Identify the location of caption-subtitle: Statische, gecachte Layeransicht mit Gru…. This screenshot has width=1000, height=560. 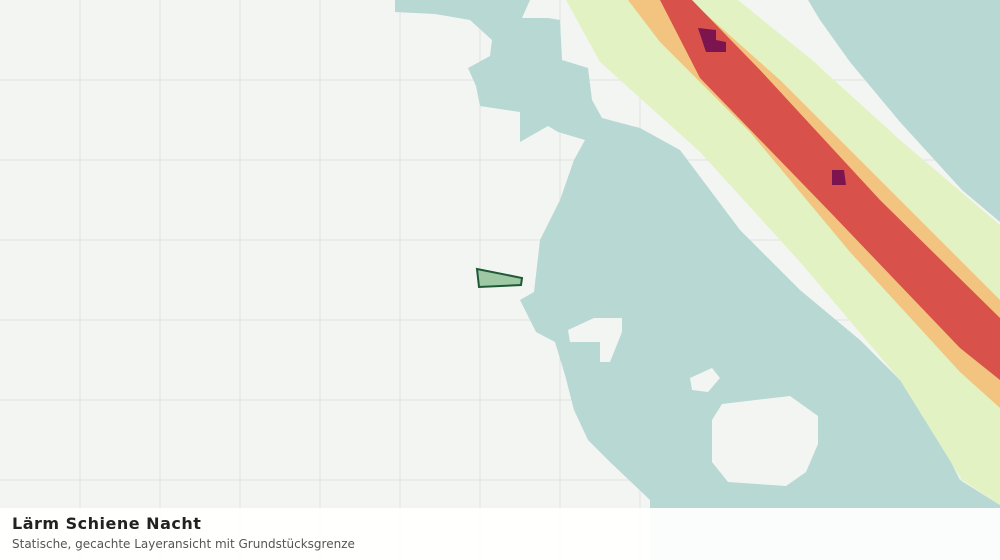
(183, 544).